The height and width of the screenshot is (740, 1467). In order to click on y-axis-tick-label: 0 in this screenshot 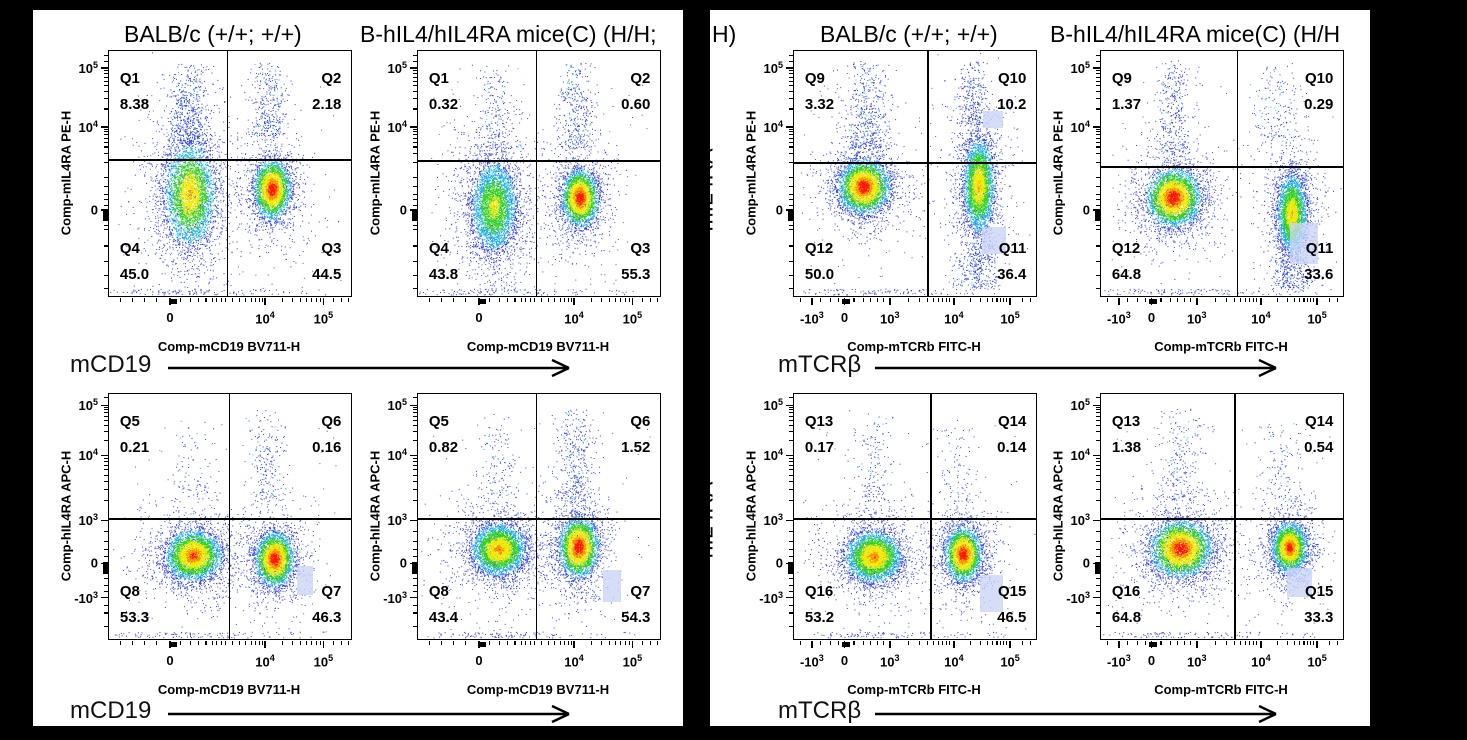, I will do `click(94, 210)`.